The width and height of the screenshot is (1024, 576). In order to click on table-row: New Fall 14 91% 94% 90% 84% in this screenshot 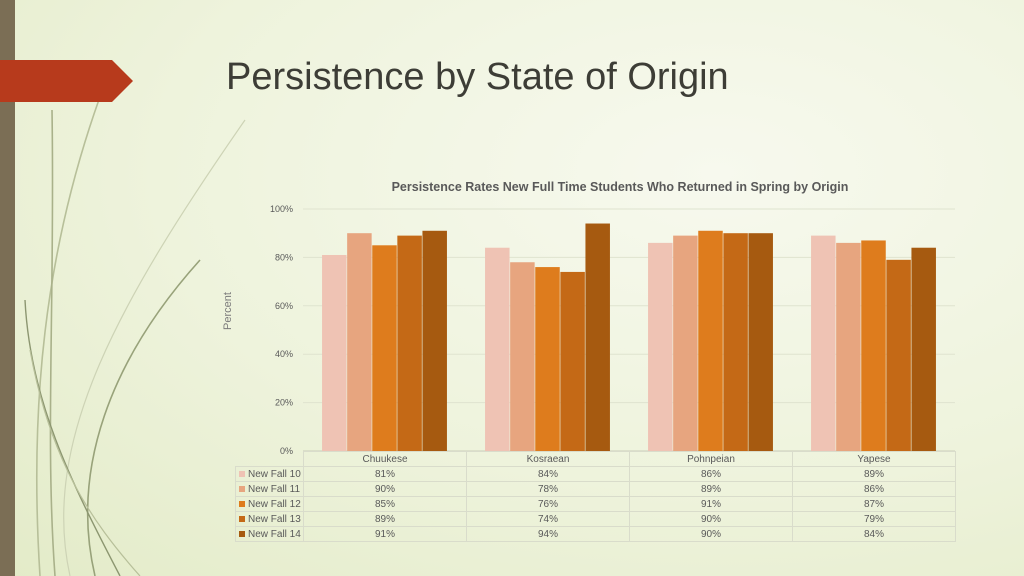, I will do `click(595, 534)`.